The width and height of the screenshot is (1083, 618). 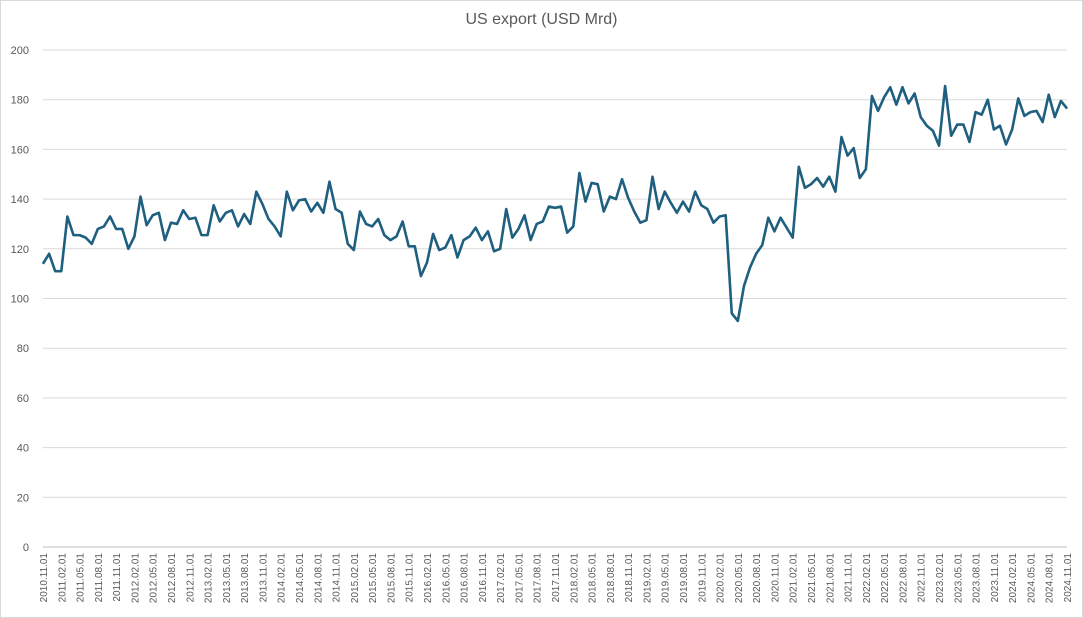 I want to click on x-tick-label: 2013.02.01, so click(x=209, y=578).